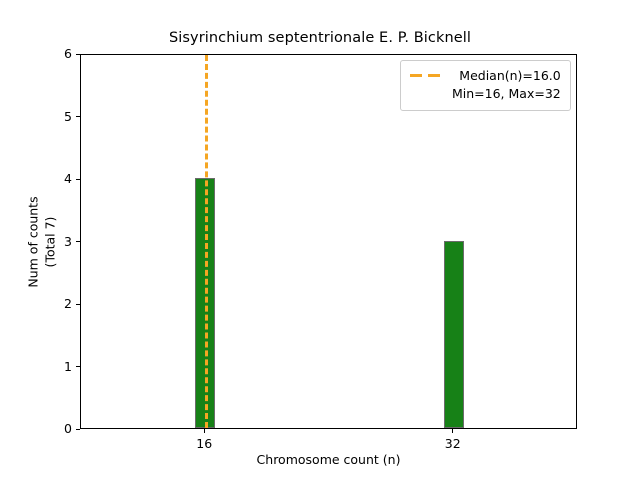  I want to click on x-tick-label: 16, so click(204, 443).